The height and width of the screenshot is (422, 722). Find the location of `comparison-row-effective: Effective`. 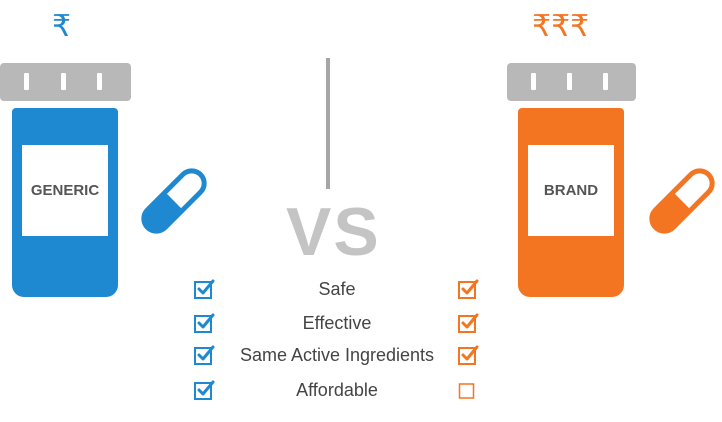

comparison-row-effective: Effective is located at coordinates (361, 323).